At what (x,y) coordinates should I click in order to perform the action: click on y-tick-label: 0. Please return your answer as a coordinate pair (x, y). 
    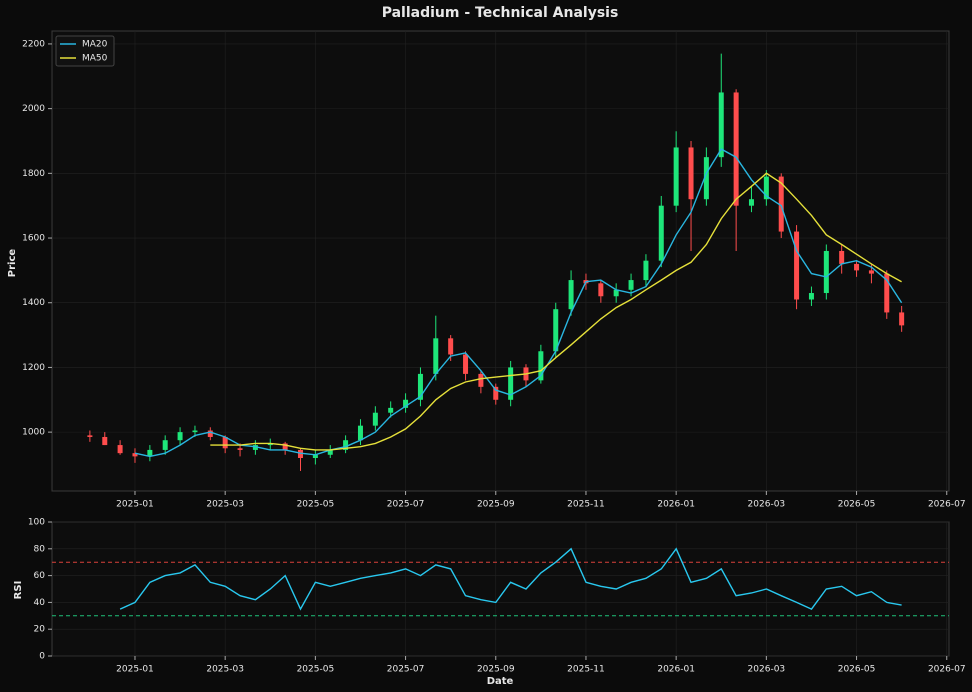
    Looking at the image, I should click on (42, 657).